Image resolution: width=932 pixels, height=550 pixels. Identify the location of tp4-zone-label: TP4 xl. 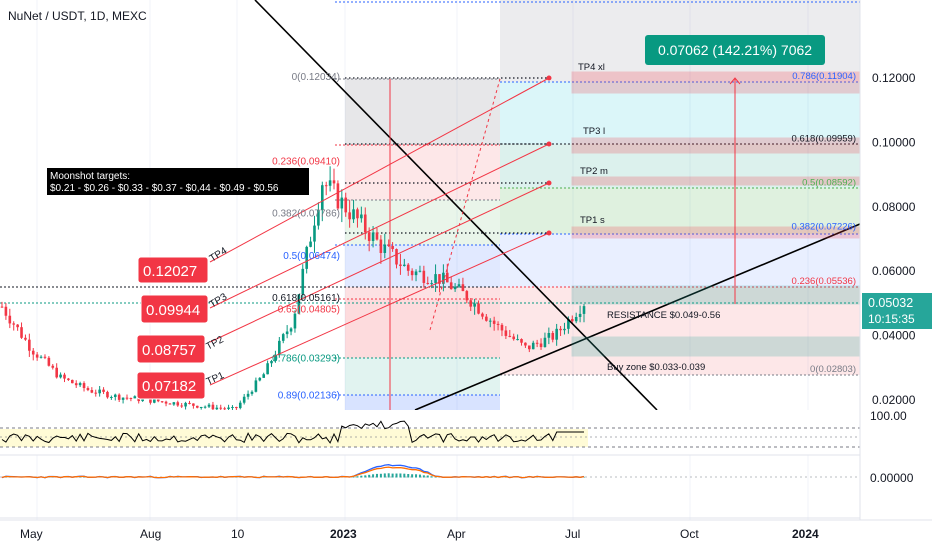
(591, 67).